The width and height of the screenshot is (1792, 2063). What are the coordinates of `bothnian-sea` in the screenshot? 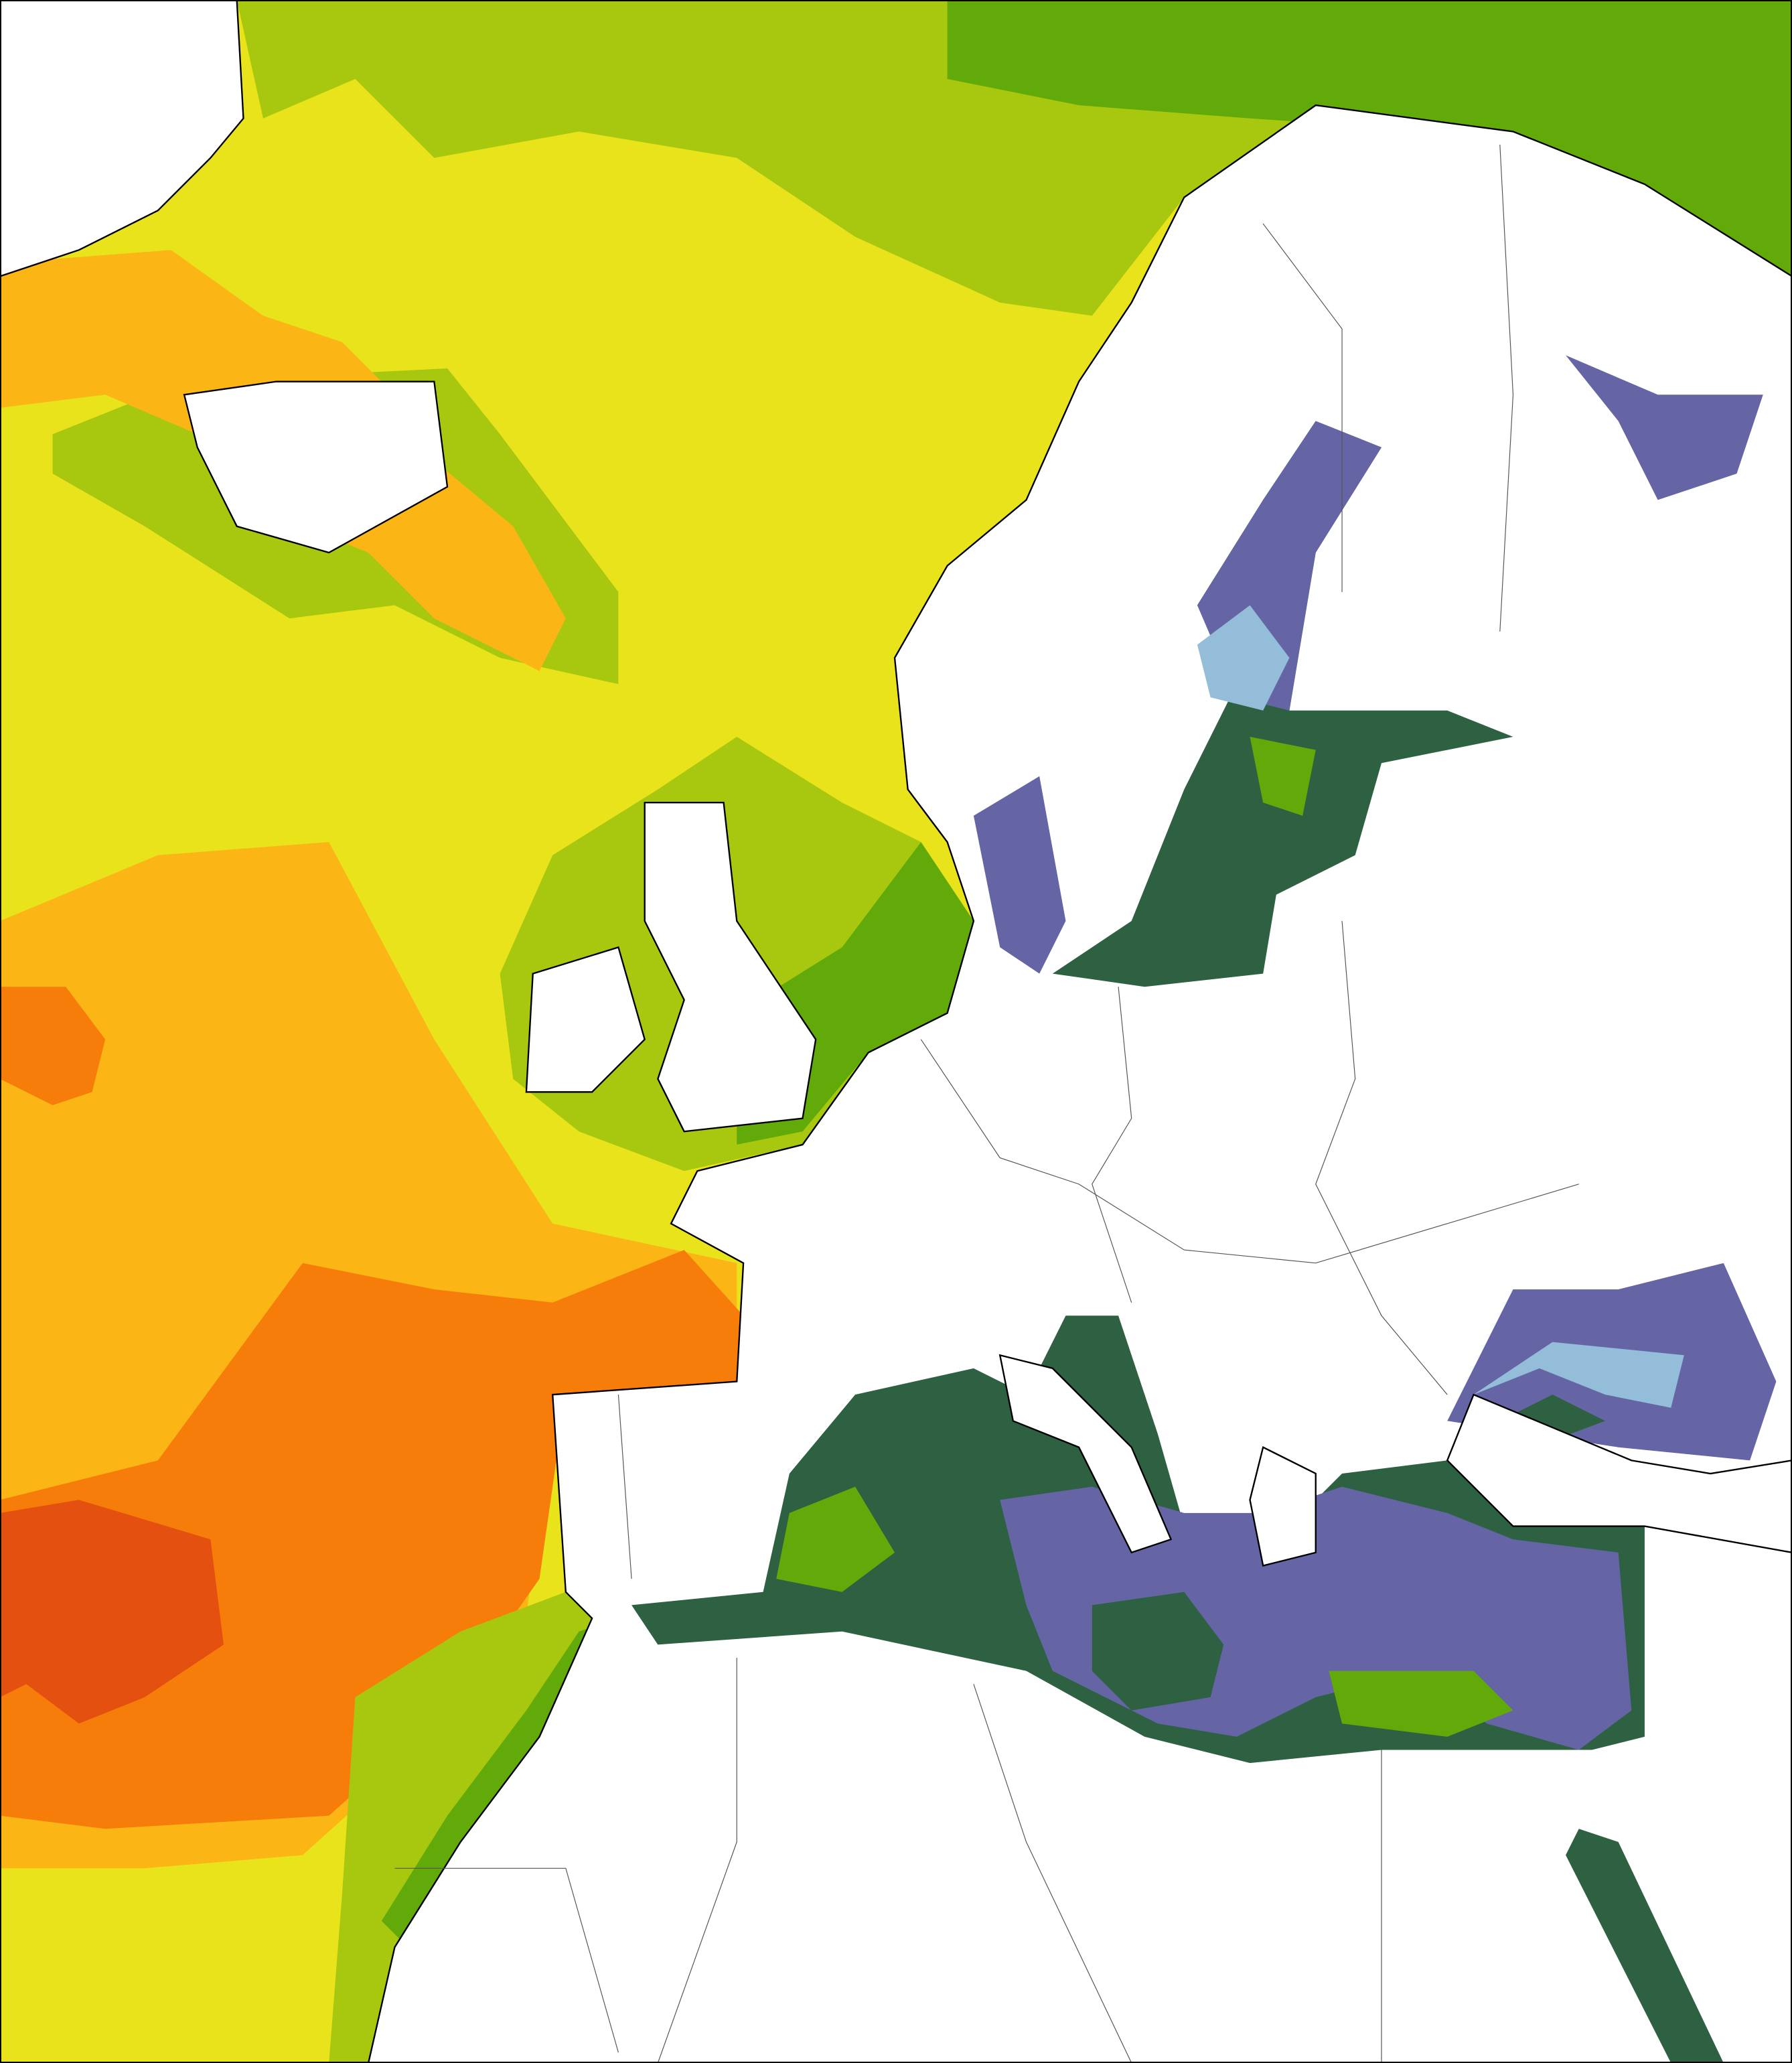 It's located at (1243, 658).